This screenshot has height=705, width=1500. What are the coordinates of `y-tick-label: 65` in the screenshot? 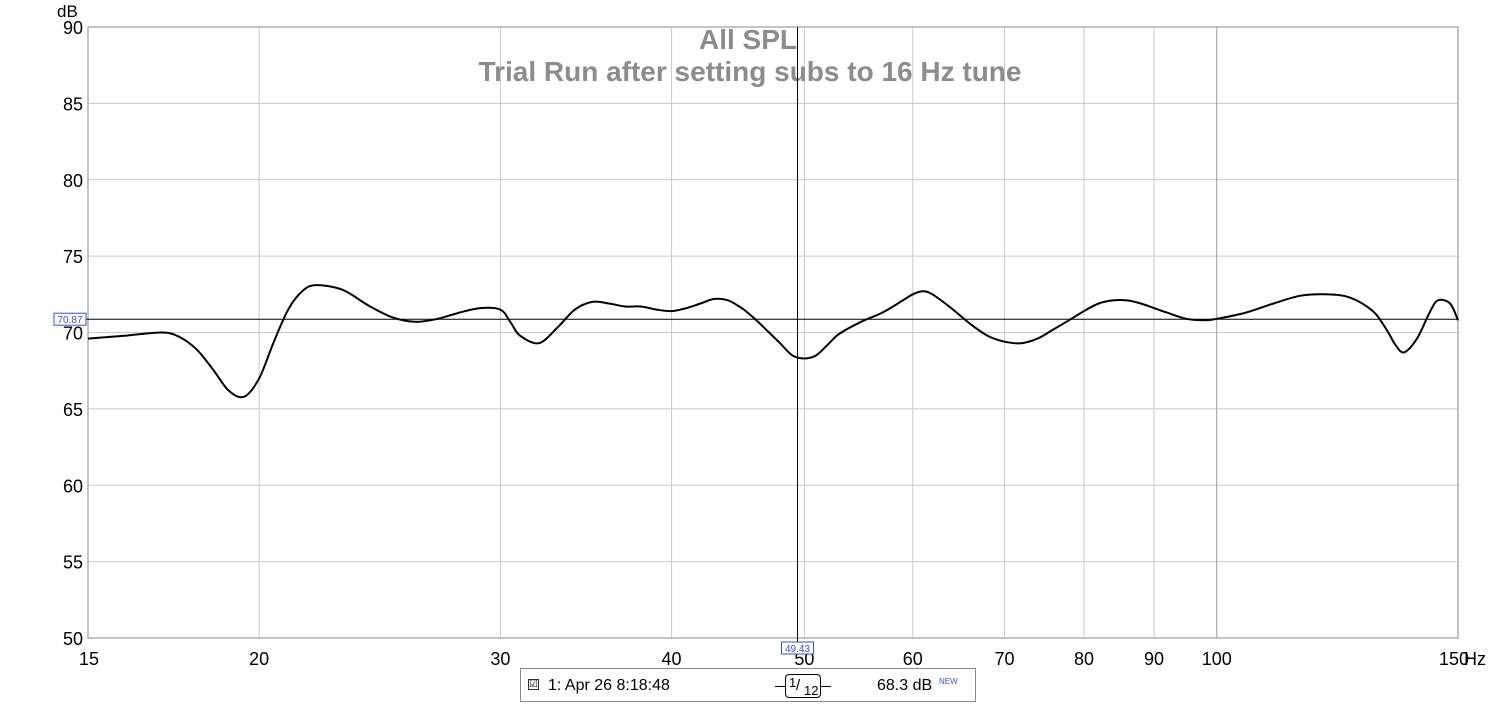 It's located at (73, 410).